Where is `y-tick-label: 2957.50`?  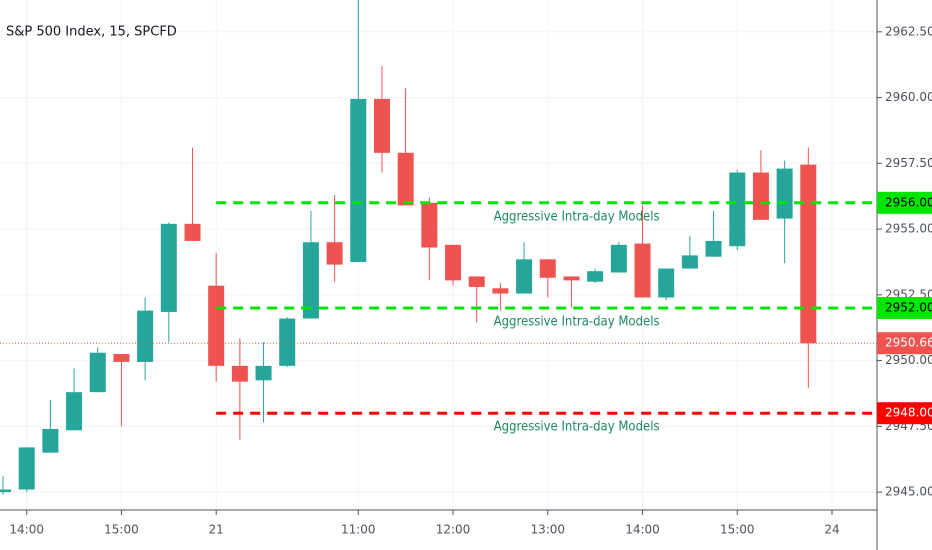 y-tick-label: 2957.50 is located at coordinates (908, 163).